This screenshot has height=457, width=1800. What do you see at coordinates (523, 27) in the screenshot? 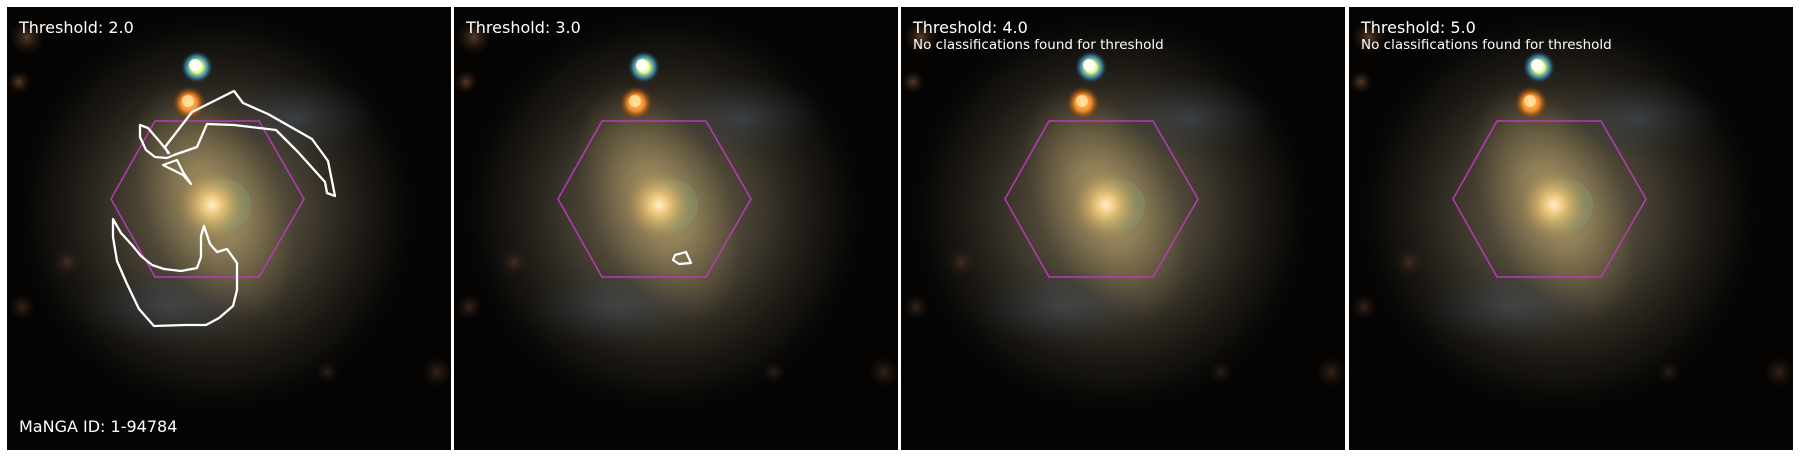
I see `panel-title: Threshold: 3.0` at bounding box center [523, 27].